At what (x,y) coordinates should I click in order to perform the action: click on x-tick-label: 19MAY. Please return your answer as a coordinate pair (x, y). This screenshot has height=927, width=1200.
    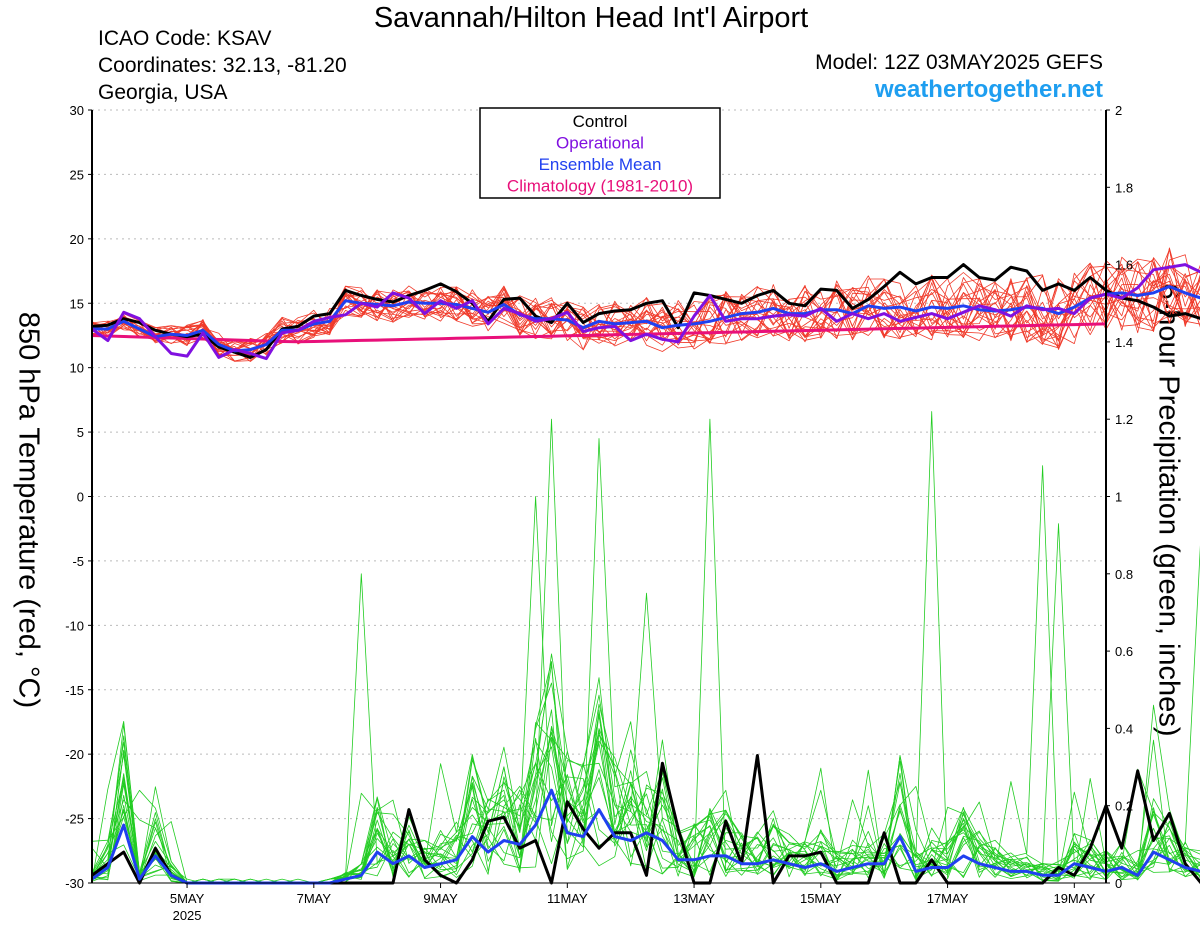
    Looking at the image, I should click on (1074, 898).